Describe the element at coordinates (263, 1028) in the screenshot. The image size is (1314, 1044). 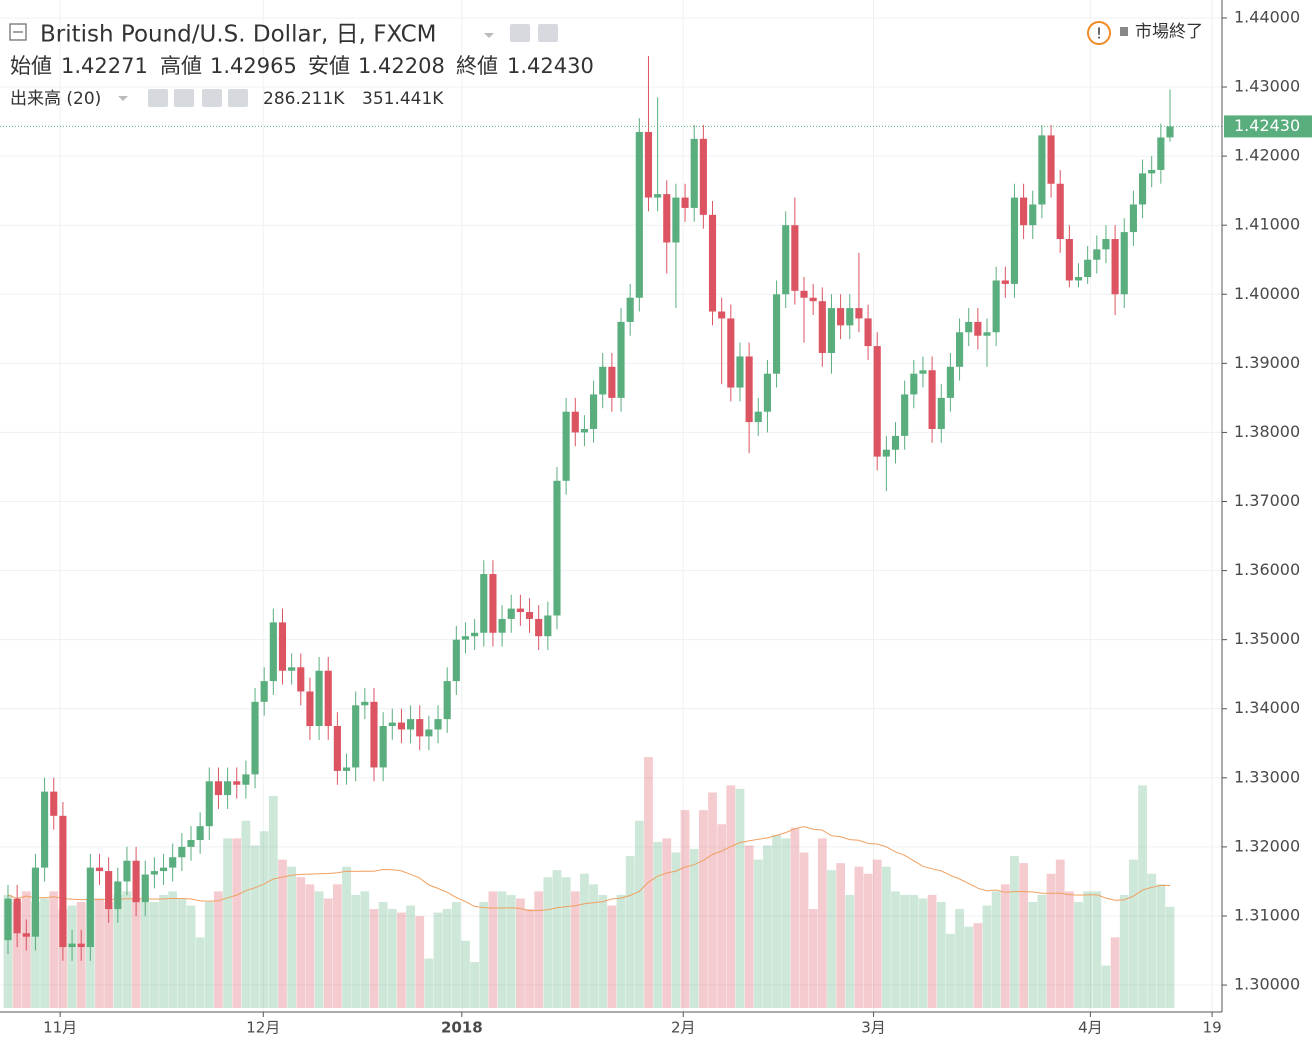
I see `x-tick-label: 12月` at that location.